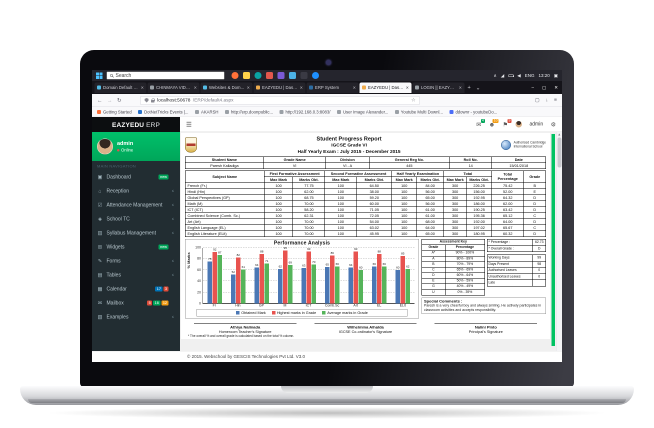 The image size is (654, 428). Describe the element at coordinates (99, 75) in the screenshot. I see `start-button-icon` at that location.